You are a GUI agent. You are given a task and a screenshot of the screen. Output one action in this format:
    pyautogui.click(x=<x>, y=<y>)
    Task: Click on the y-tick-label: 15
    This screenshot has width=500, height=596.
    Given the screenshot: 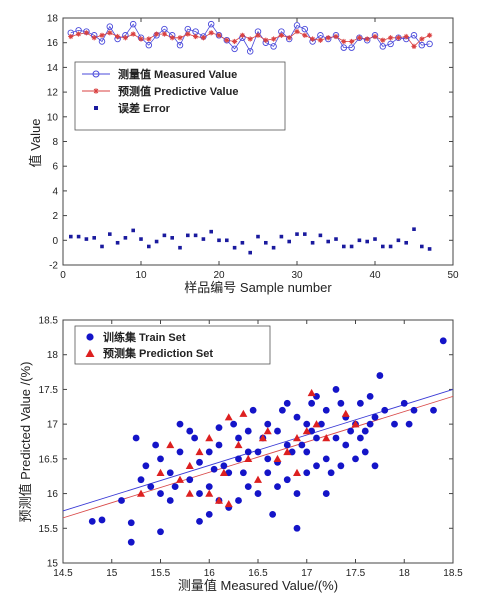 What is the action you would take?
    pyautogui.click(x=53, y=564)
    